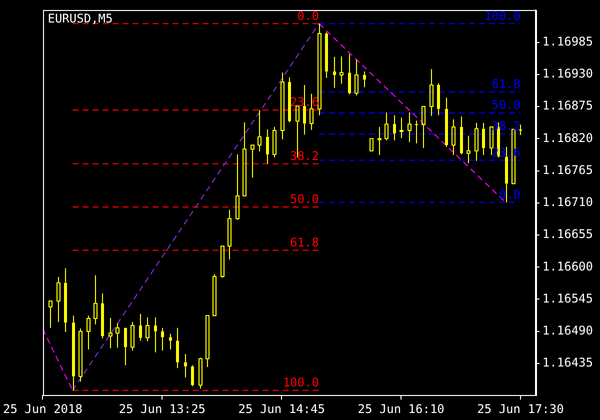 The width and height of the screenshot is (600, 420). What do you see at coordinates (308, 15) in the screenshot?
I see `series-label: 0.0` at bounding box center [308, 15].